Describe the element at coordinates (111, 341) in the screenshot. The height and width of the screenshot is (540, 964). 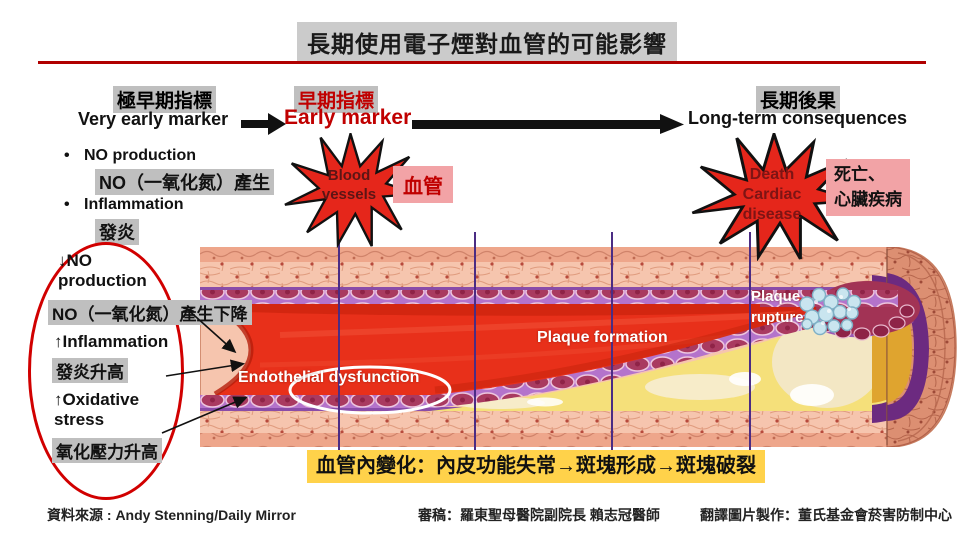
I see `oval-inflammation-en: ↑Inflammation` at that location.